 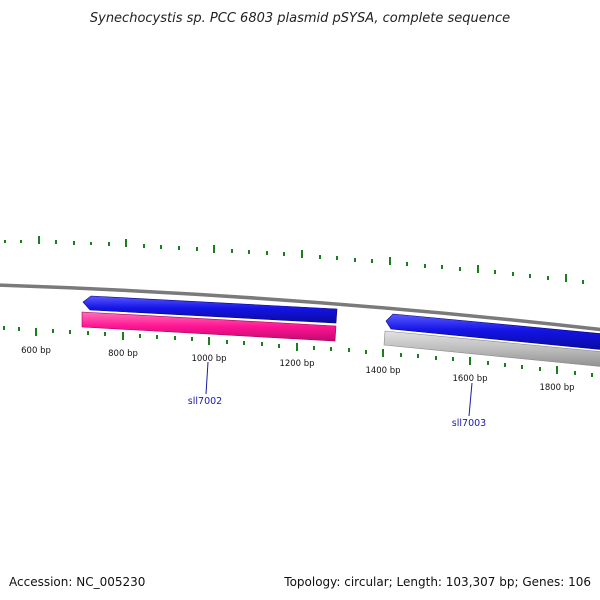 I want to click on scale-label-1400: 1400 bp, so click(x=382, y=371).